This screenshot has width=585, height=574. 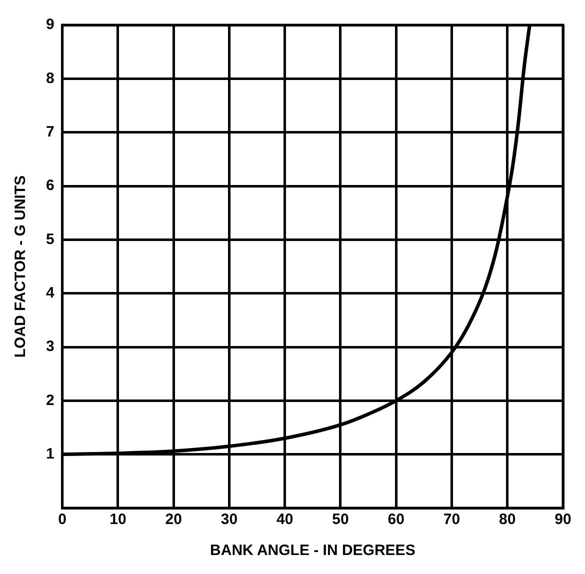 What do you see at coordinates (118, 519) in the screenshot?
I see `x-tick-label: 10` at bounding box center [118, 519].